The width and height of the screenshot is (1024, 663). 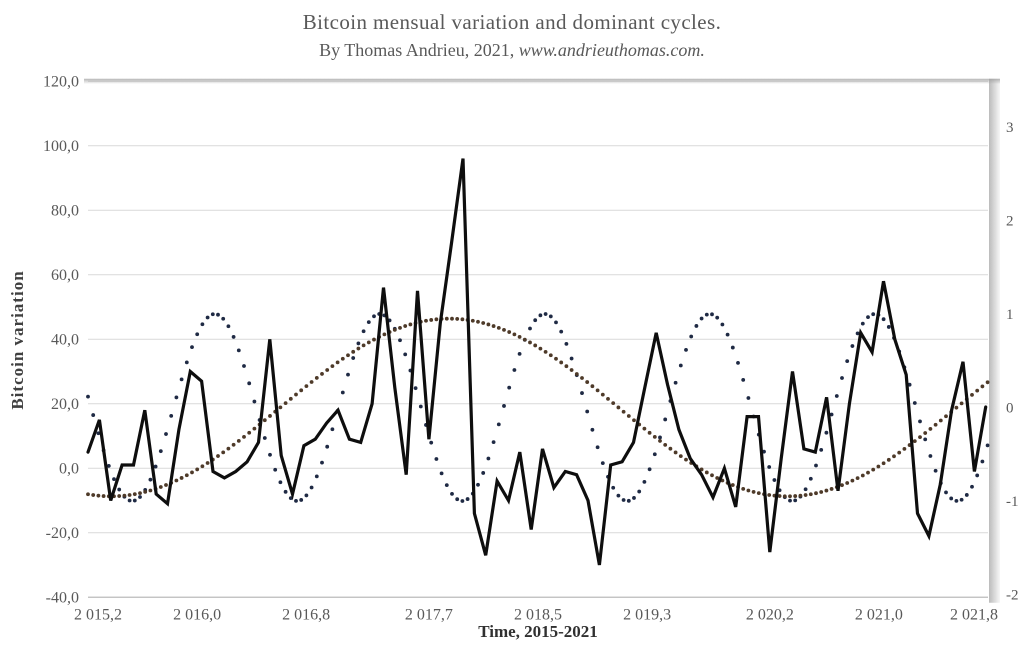 I want to click on x-axis-tick-label: 2 016,8, so click(x=306, y=614).